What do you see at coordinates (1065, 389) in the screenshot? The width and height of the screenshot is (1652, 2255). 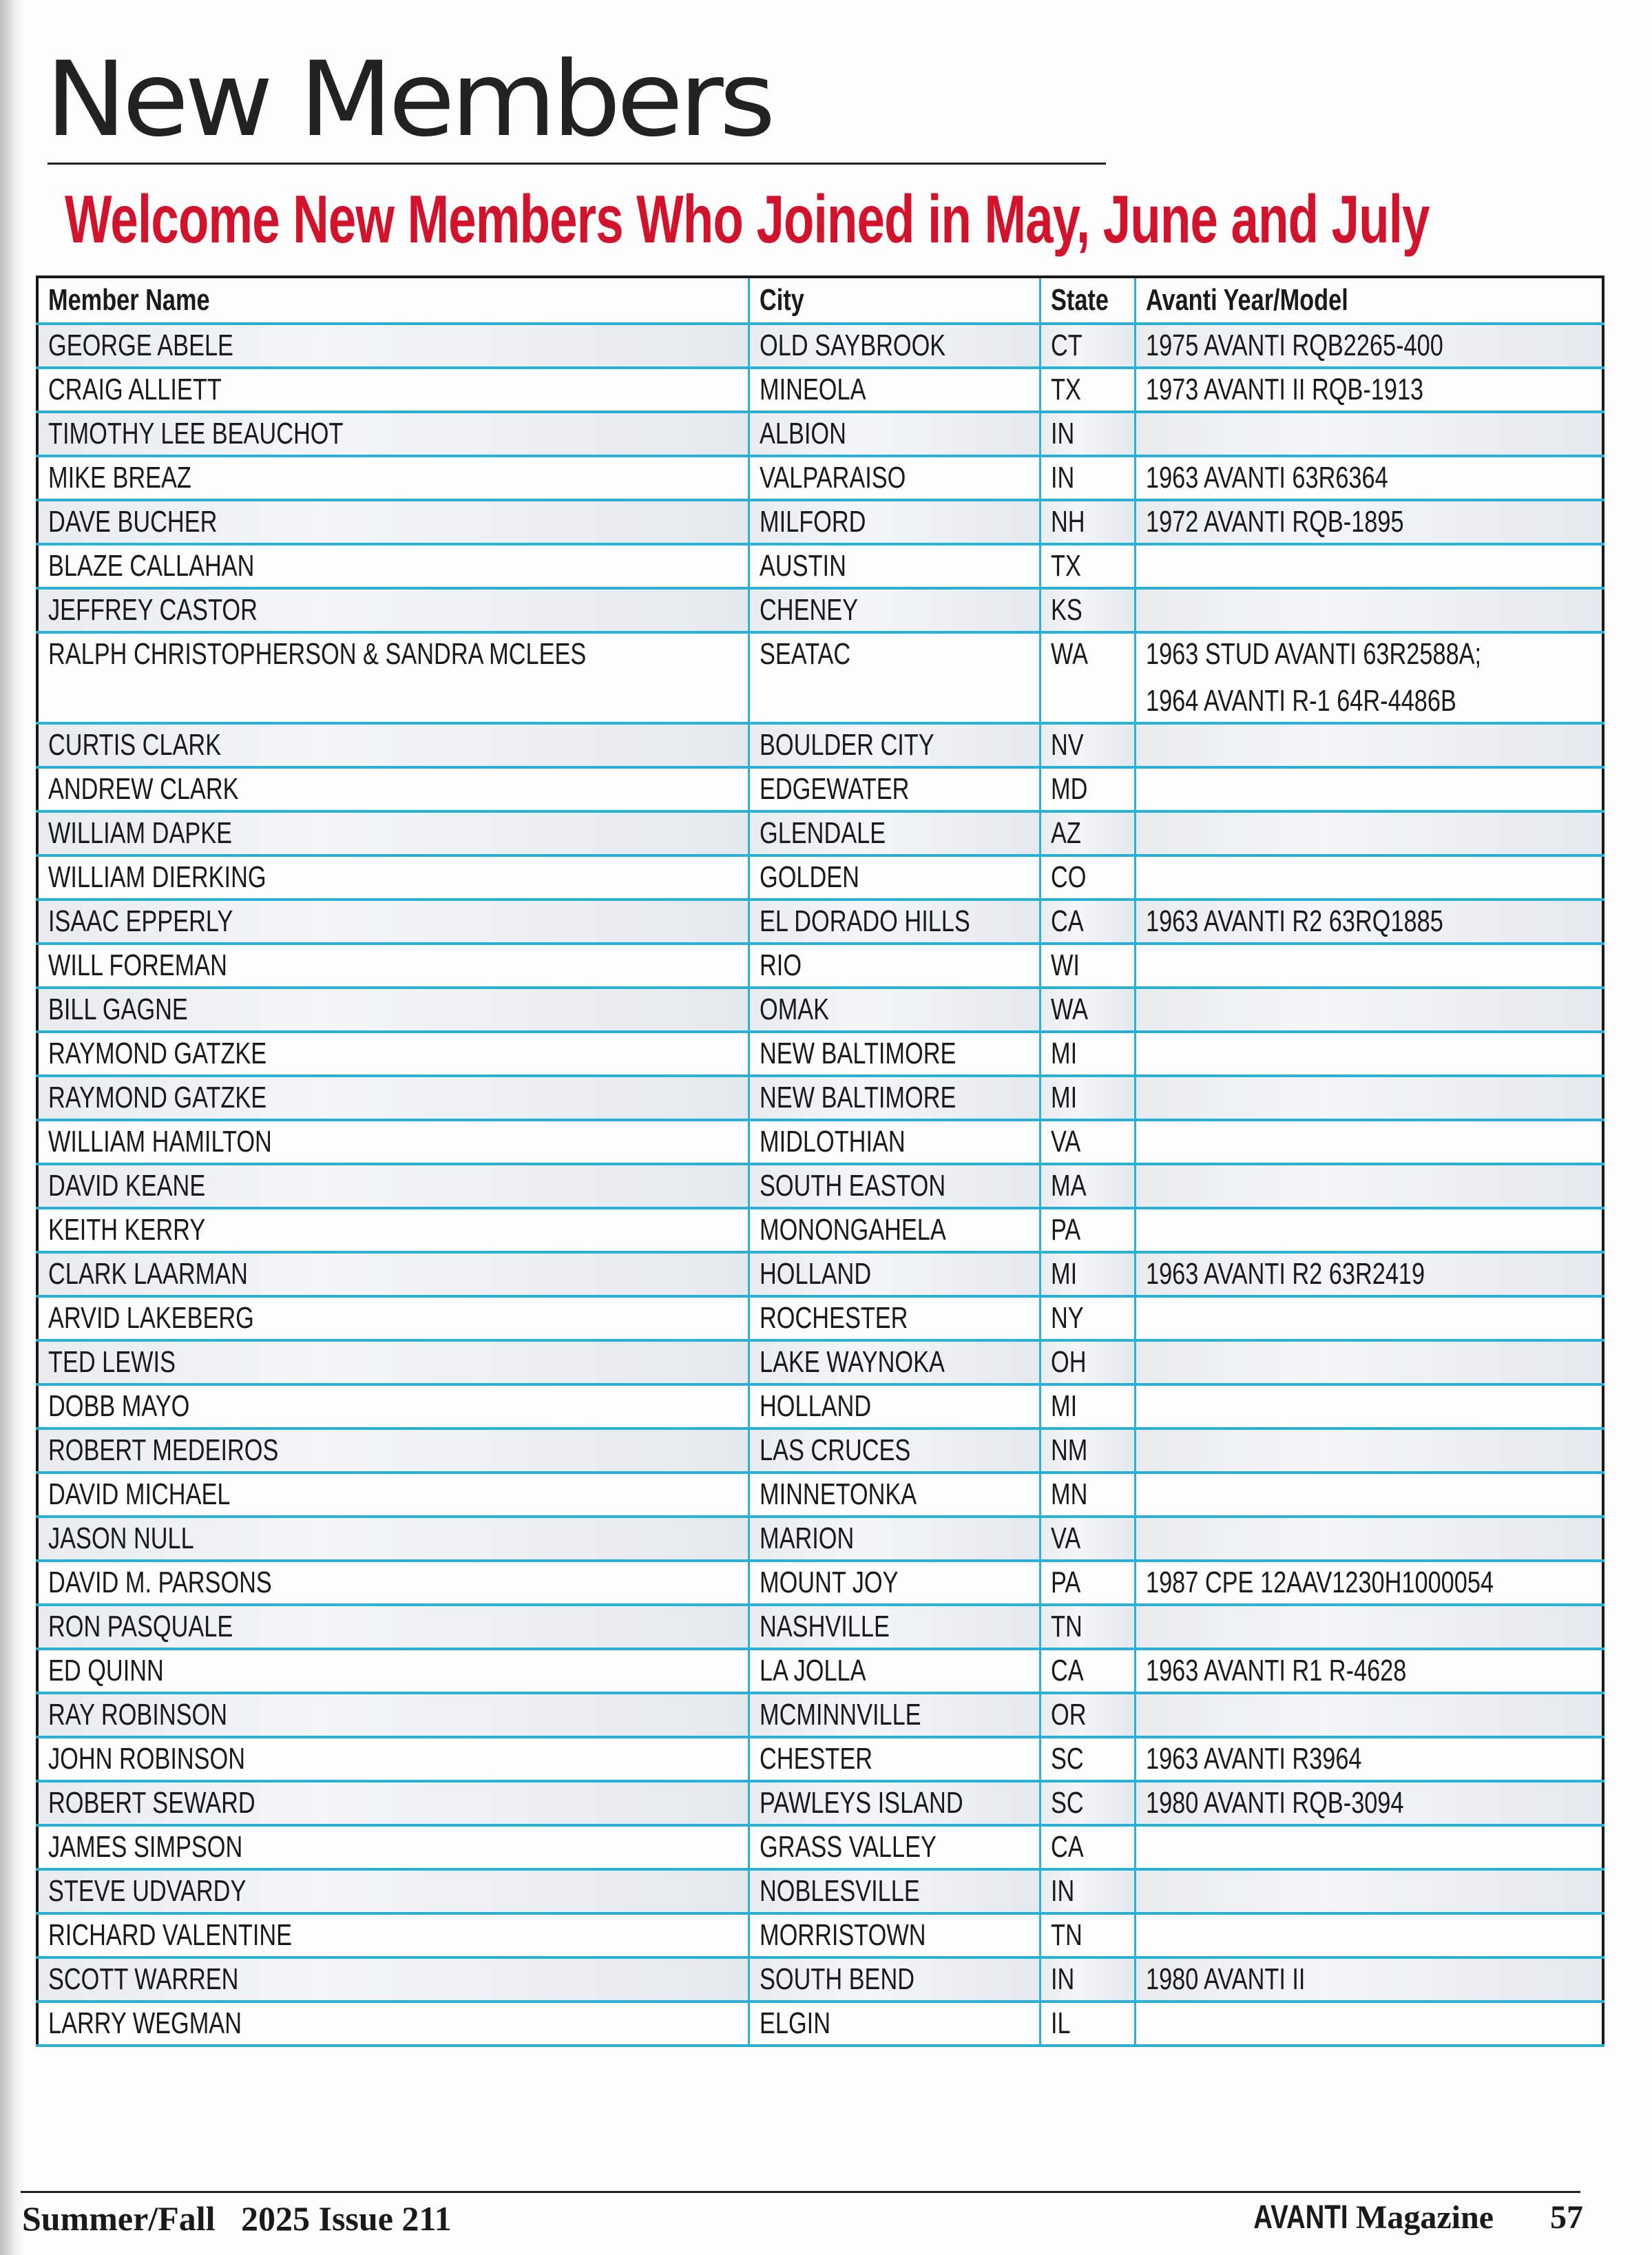 I see `state-cell-text: TX` at bounding box center [1065, 389].